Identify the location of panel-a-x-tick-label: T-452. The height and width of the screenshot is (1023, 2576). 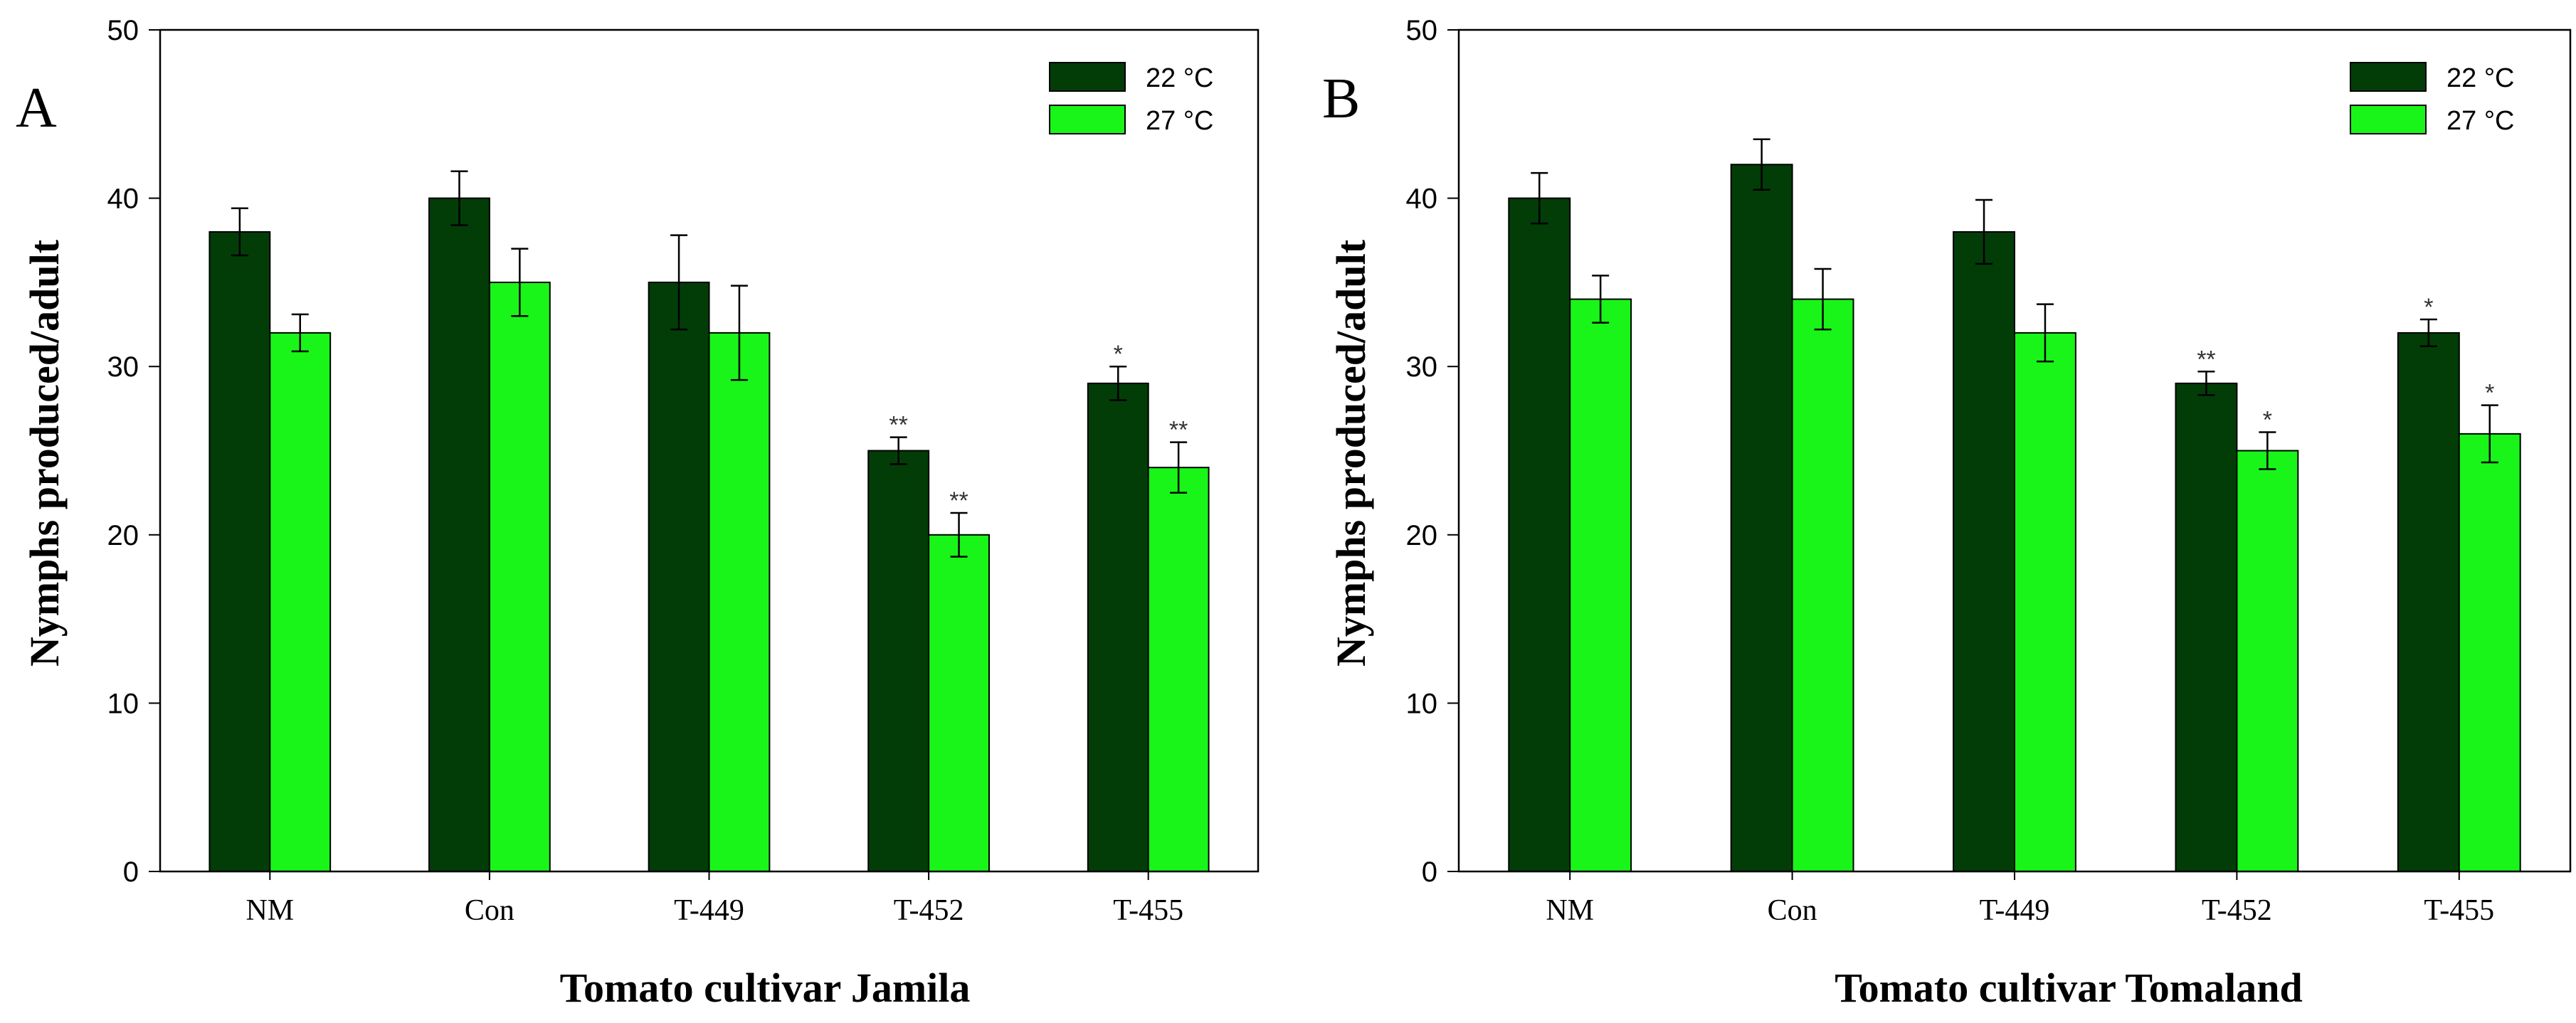
(929, 910).